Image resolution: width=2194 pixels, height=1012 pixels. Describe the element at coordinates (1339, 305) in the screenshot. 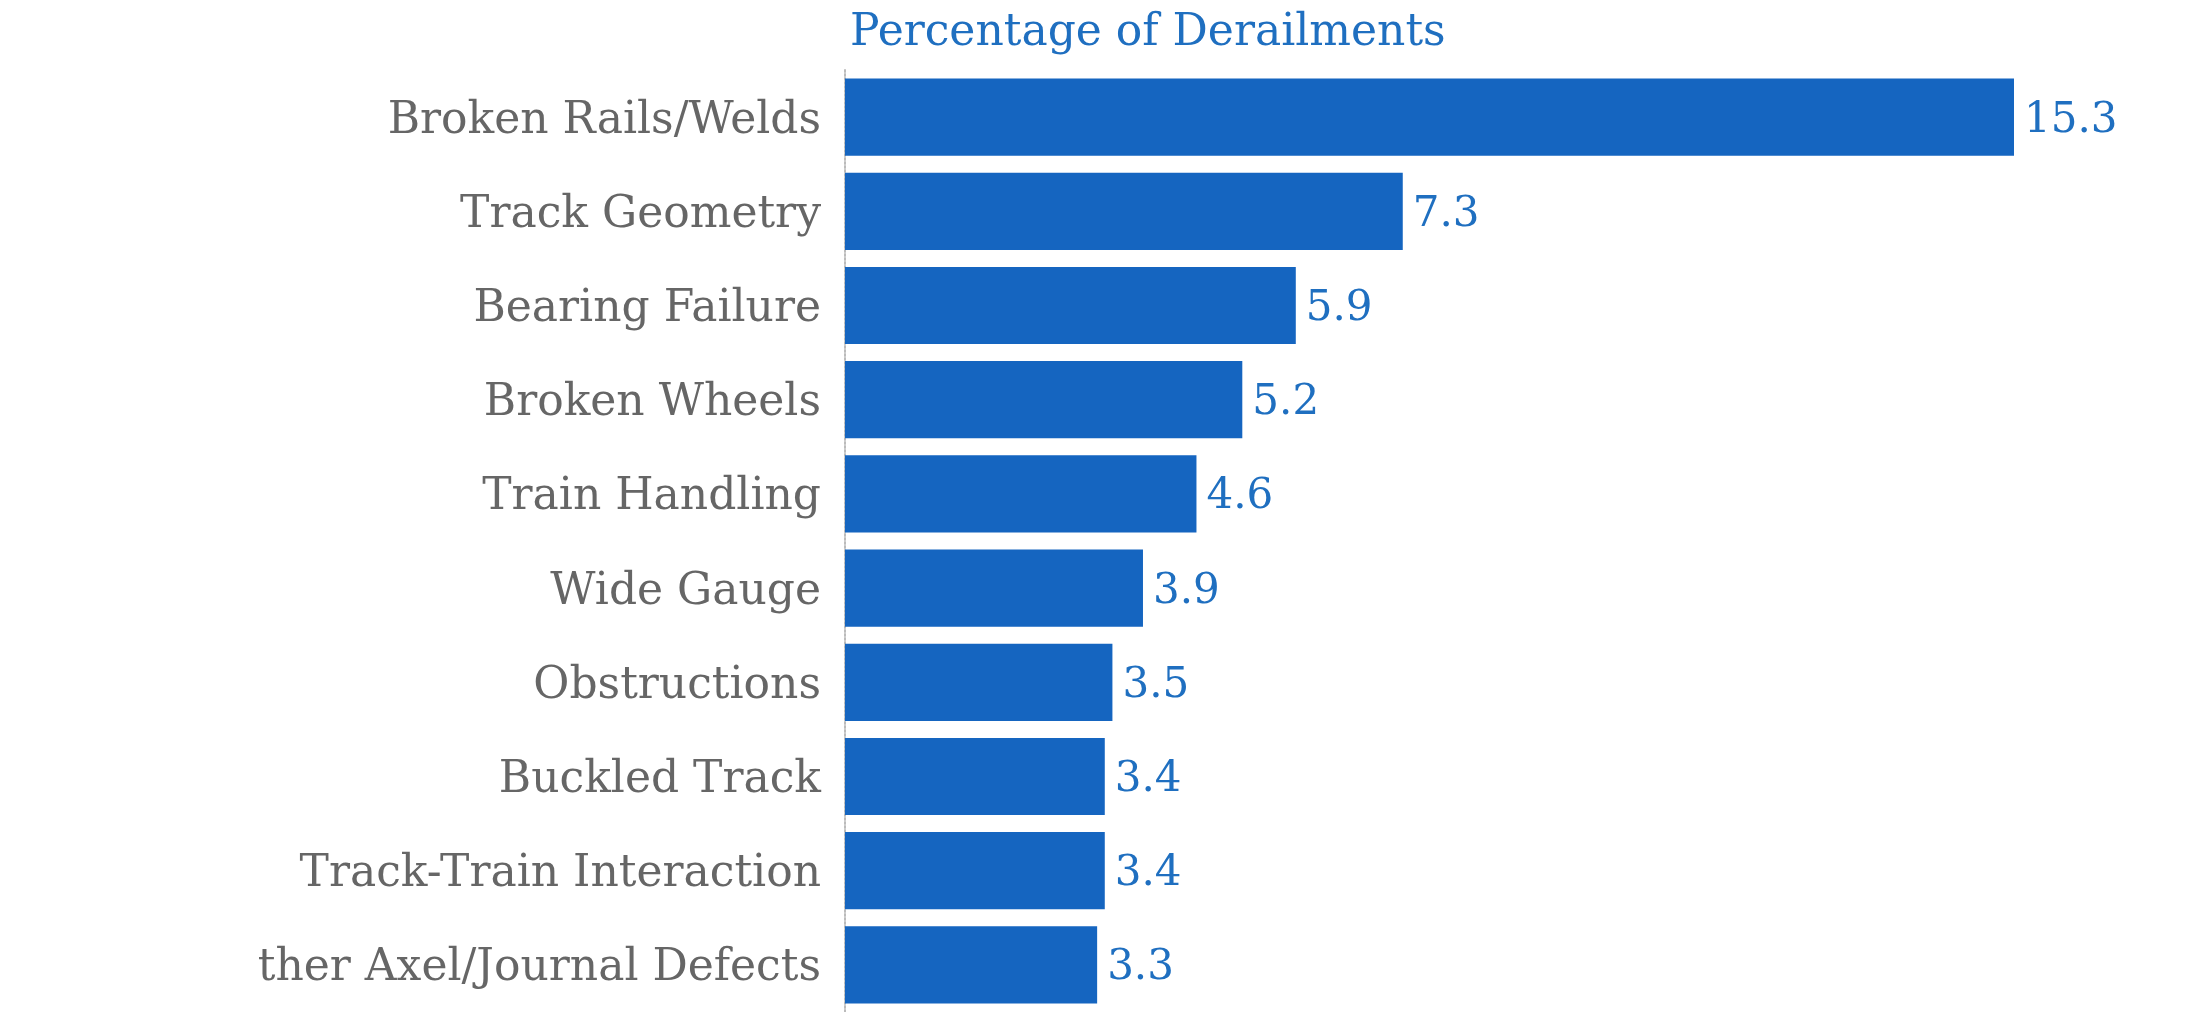

I see `data-label: 5.9` at that location.